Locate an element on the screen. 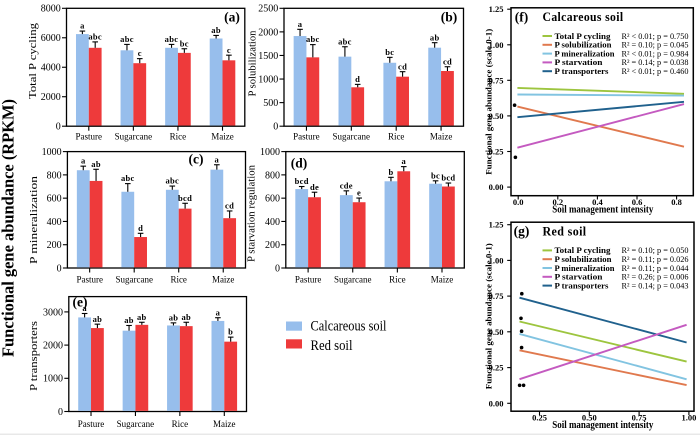 Image resolution: width=700 pixels, height=440 pixels. svg-text: 0.00 is located at coordinates (496, 187).